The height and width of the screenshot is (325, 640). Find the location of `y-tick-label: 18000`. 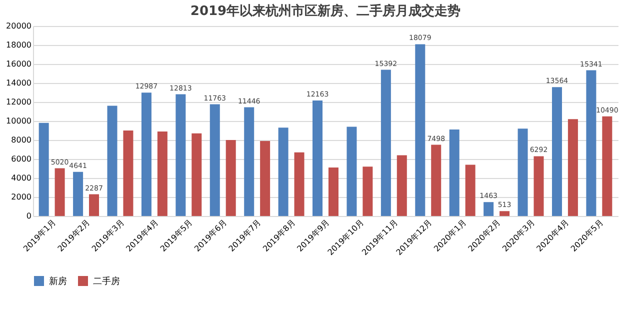

y-tick-label: 18000 is located at coordinates (19, 45).